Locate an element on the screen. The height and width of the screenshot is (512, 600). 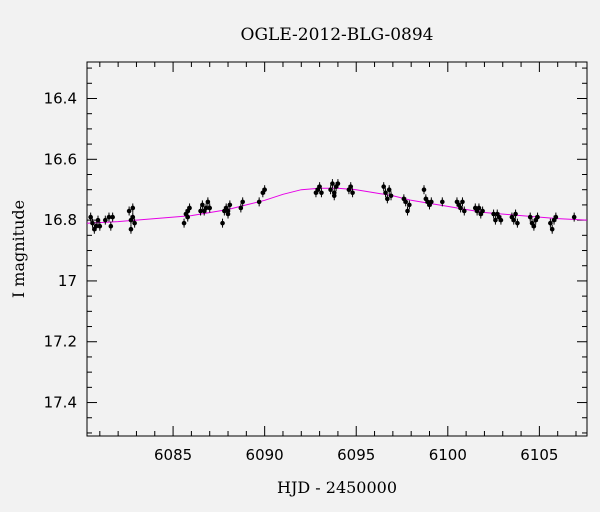
x-tick-label: 6090 is located at coordinates (265, 455).